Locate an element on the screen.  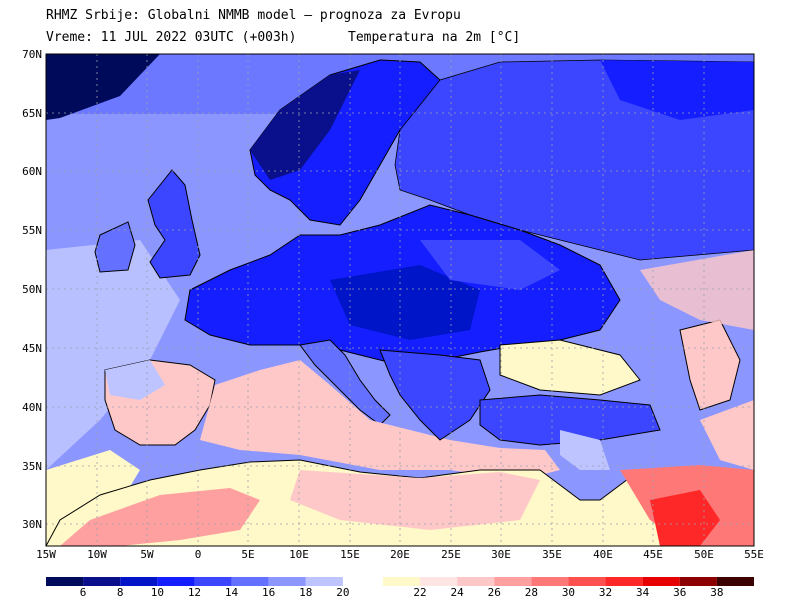
colorbar-label: 20 is located at coordinates (343, 592).